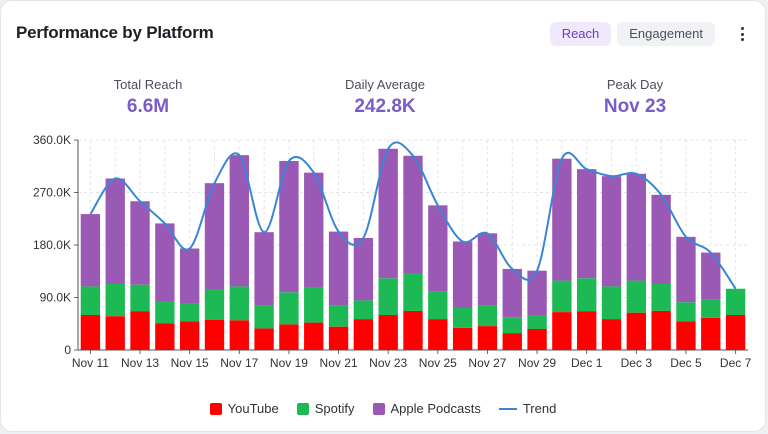 This screenshot has height=434, width=768. I want to click on tab-engagement: Engagement, so click(666, 34).